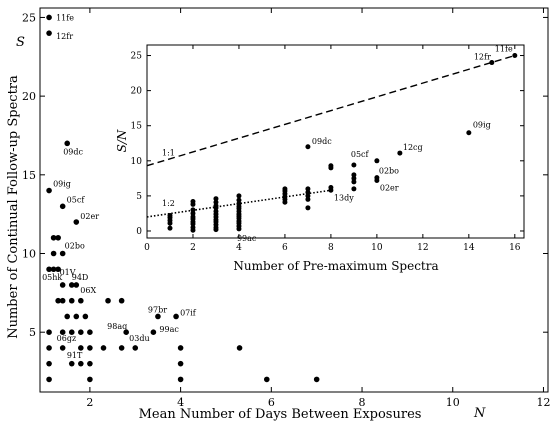 The width and height of the screenshot is (554, 430). I want to click on main-y-tick-label: 15, so click(29, 175).